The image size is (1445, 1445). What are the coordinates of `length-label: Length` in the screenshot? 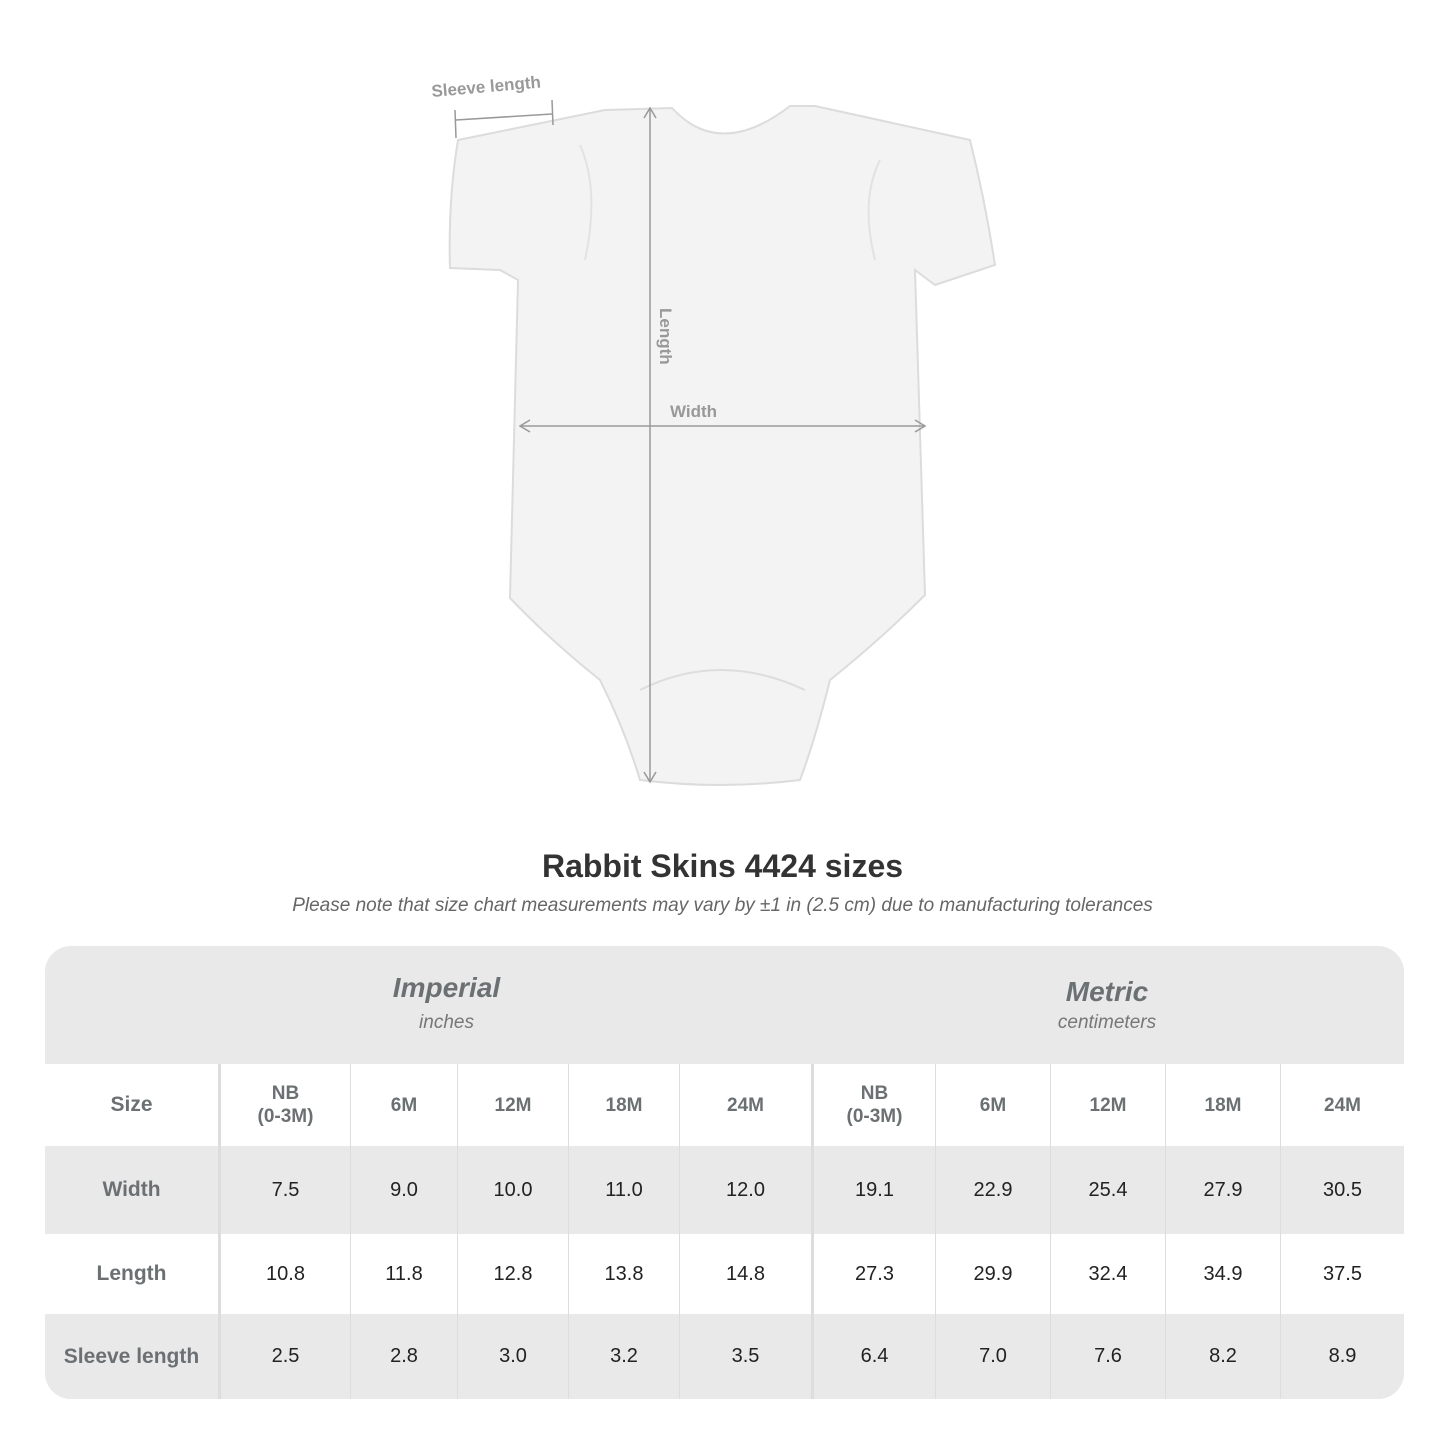 It's located at (665, 336).